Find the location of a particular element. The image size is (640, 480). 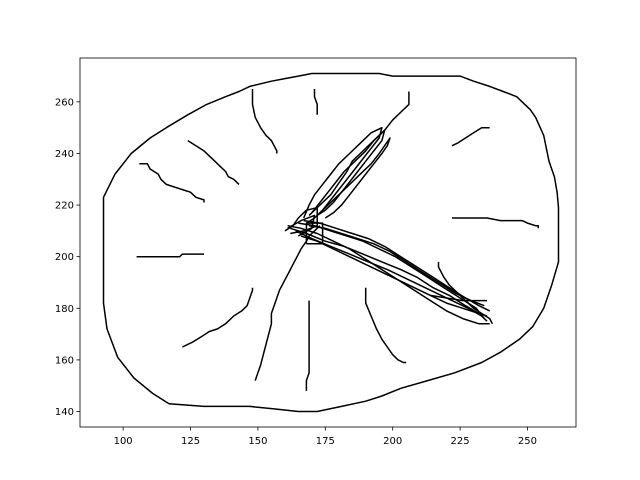

x-tick-label: 125 is located at coordinates (190, 441).